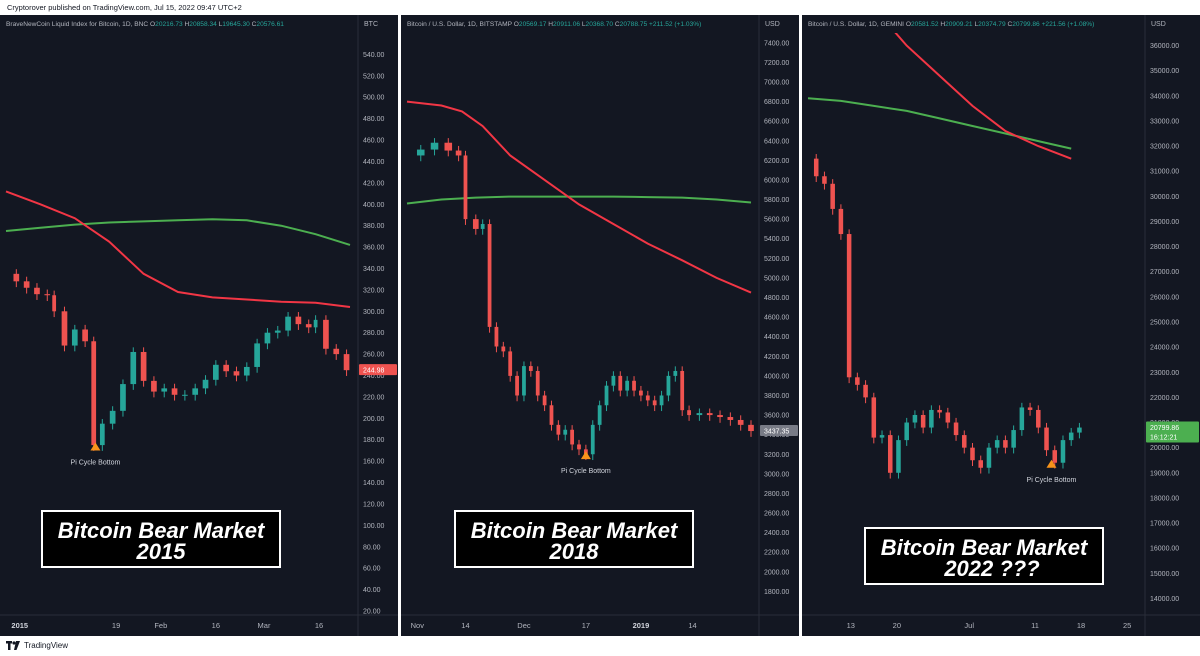 This screenshot has width=1200, height=656. What do you see at coordinates (374, 355) in the screenshot?
I see `y-tick-label: 260.00` at bounding box center [374, 355].